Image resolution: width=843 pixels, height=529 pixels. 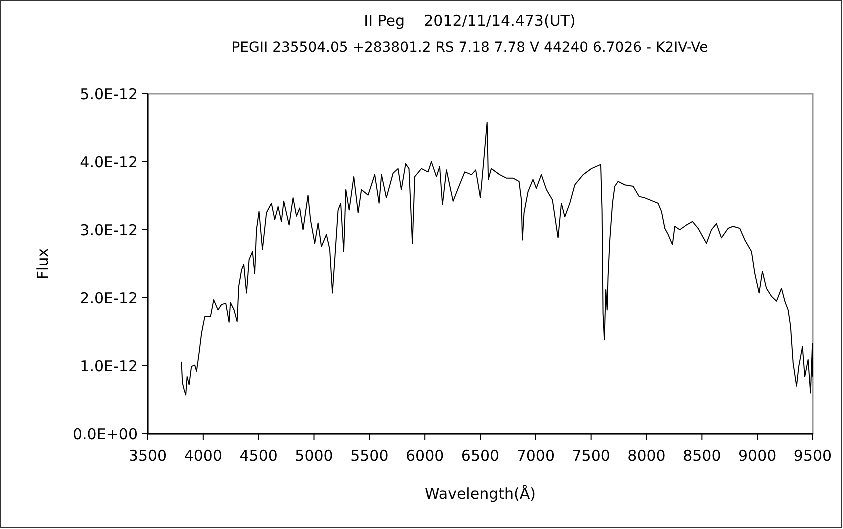 What do you see at coordinates (43, 264) in the screenshot?
I see `y-axis-title: Flux` at bounding box center [43, 264].